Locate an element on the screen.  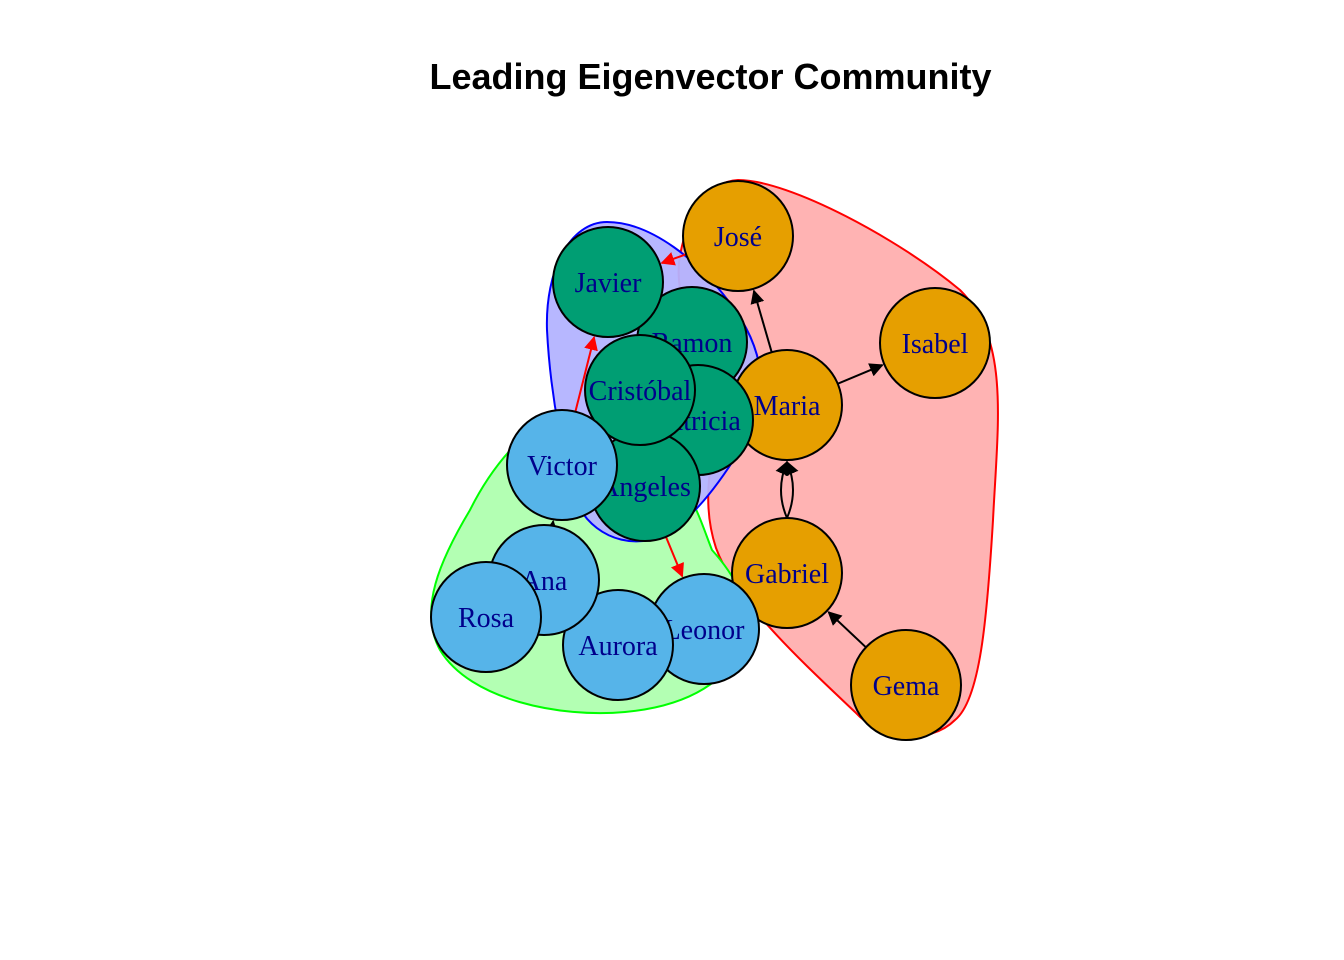
node-gema: Gema is located at coordinates (906, 685).